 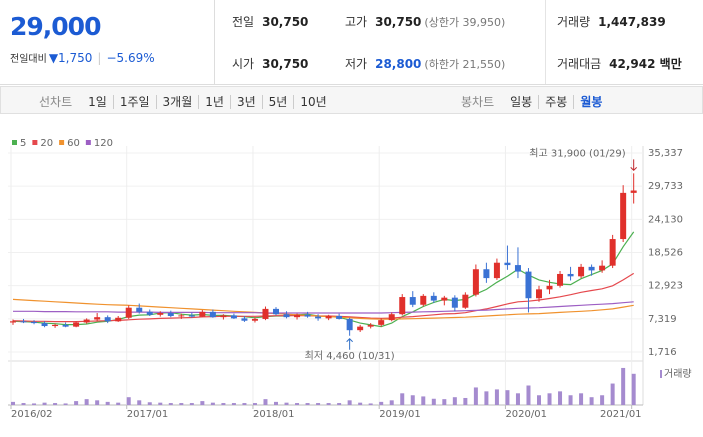 What do you see at coordinates (661, 374) in the screenshot?
I see `volume-legend-swatch` at bounding box center [661, 374].